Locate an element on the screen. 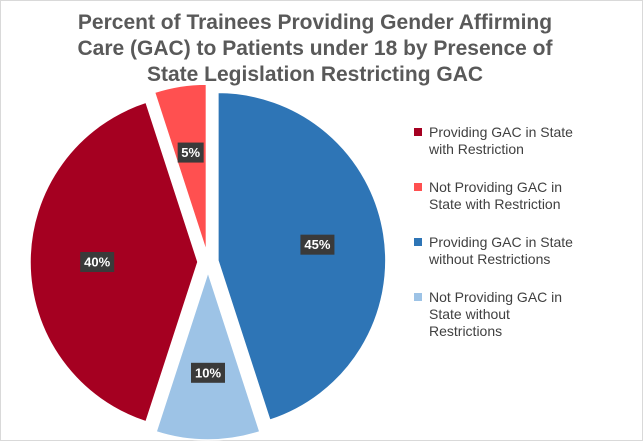  legend-item: Providing GAC in State with Restriction is located at coordinates (524, 141).